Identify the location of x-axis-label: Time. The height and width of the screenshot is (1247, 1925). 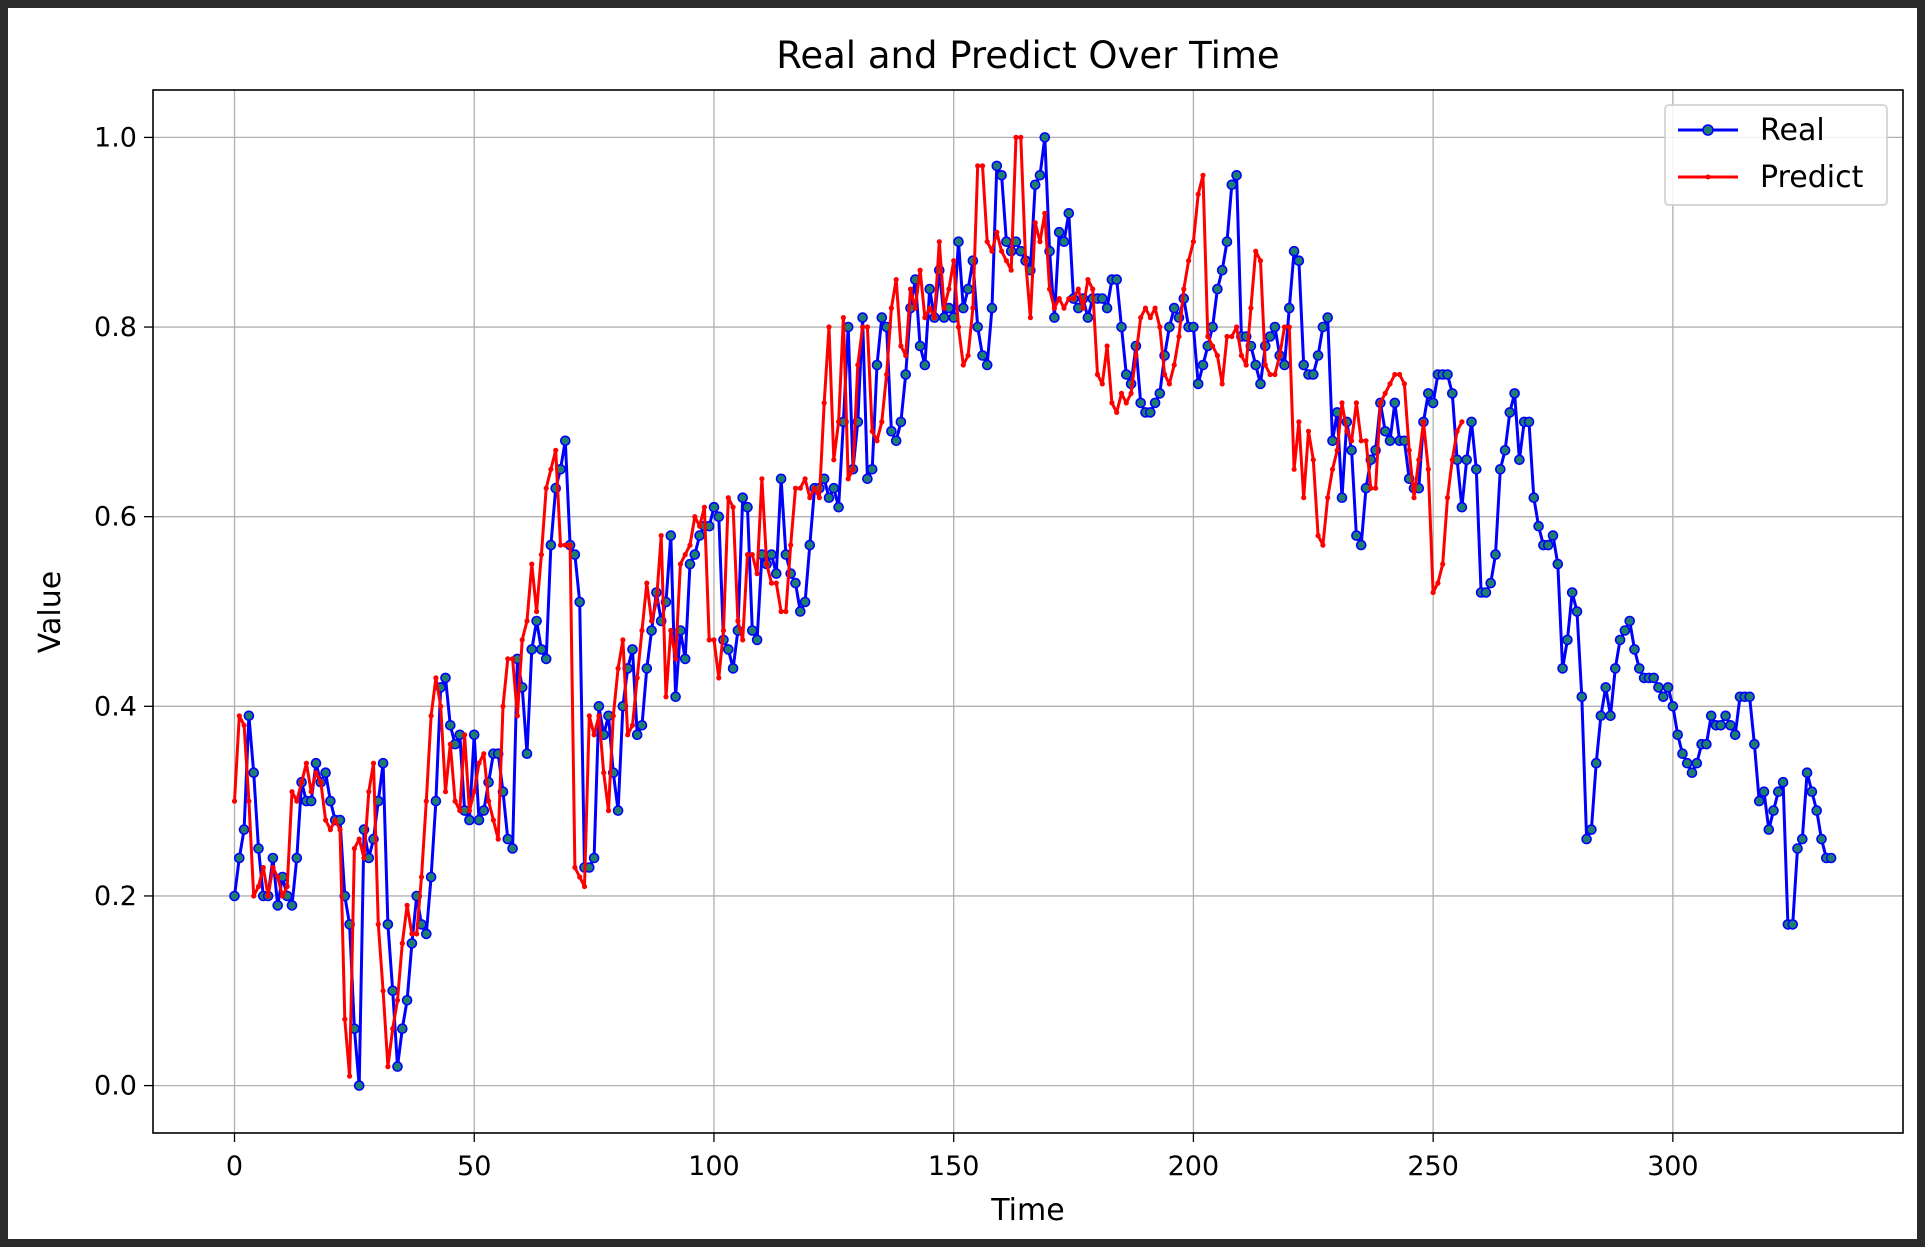
(1027, 1210).